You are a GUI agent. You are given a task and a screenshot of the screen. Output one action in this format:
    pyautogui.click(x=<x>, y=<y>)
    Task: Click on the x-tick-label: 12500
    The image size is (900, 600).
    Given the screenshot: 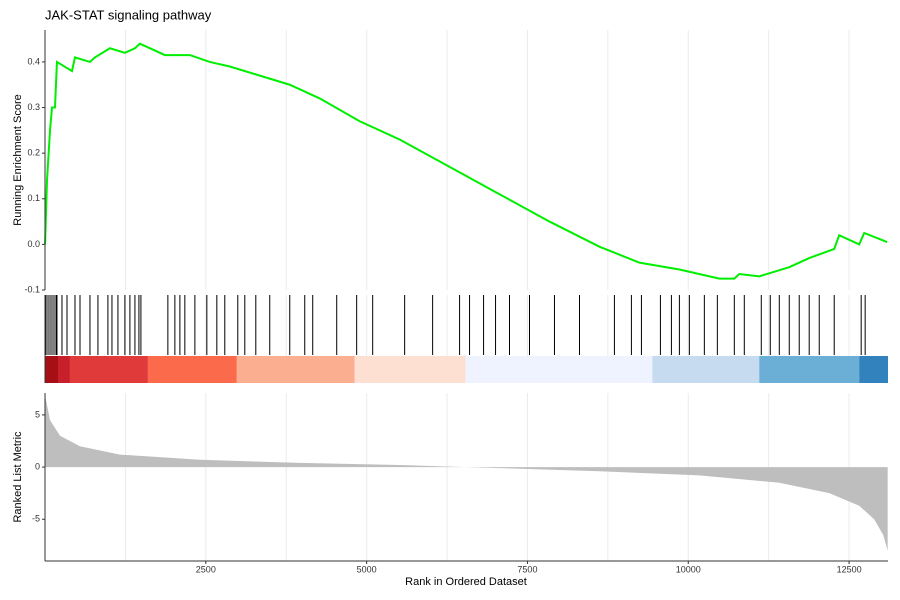 What is the action you would take?
    pyautogui.click(x=849, y=569)
    